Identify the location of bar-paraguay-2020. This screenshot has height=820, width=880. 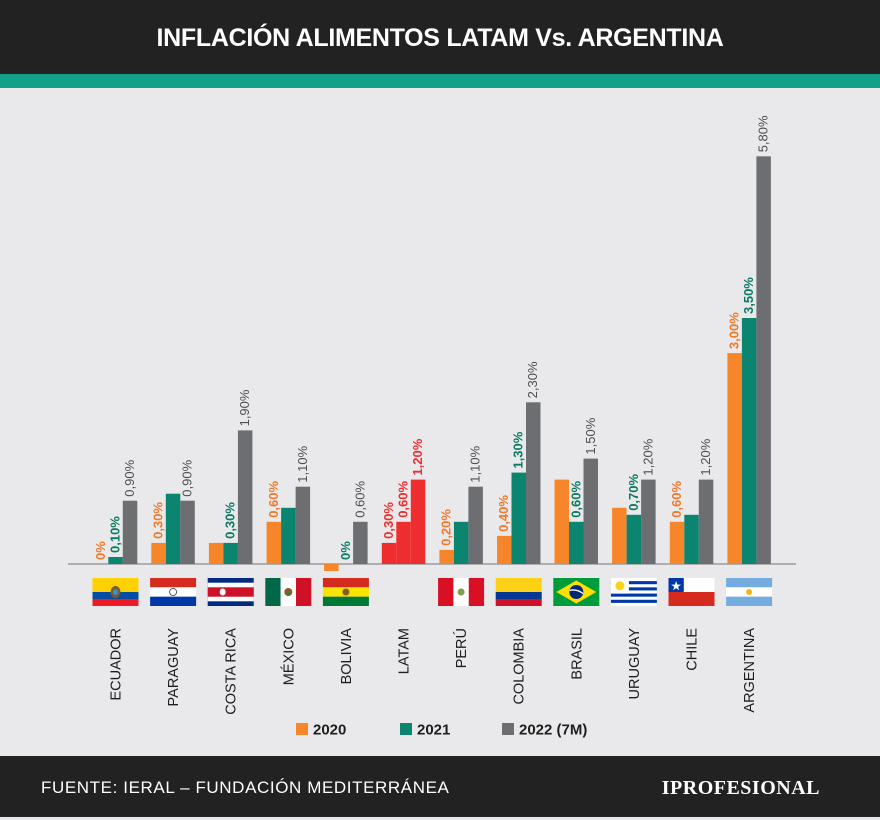
(158, 553).